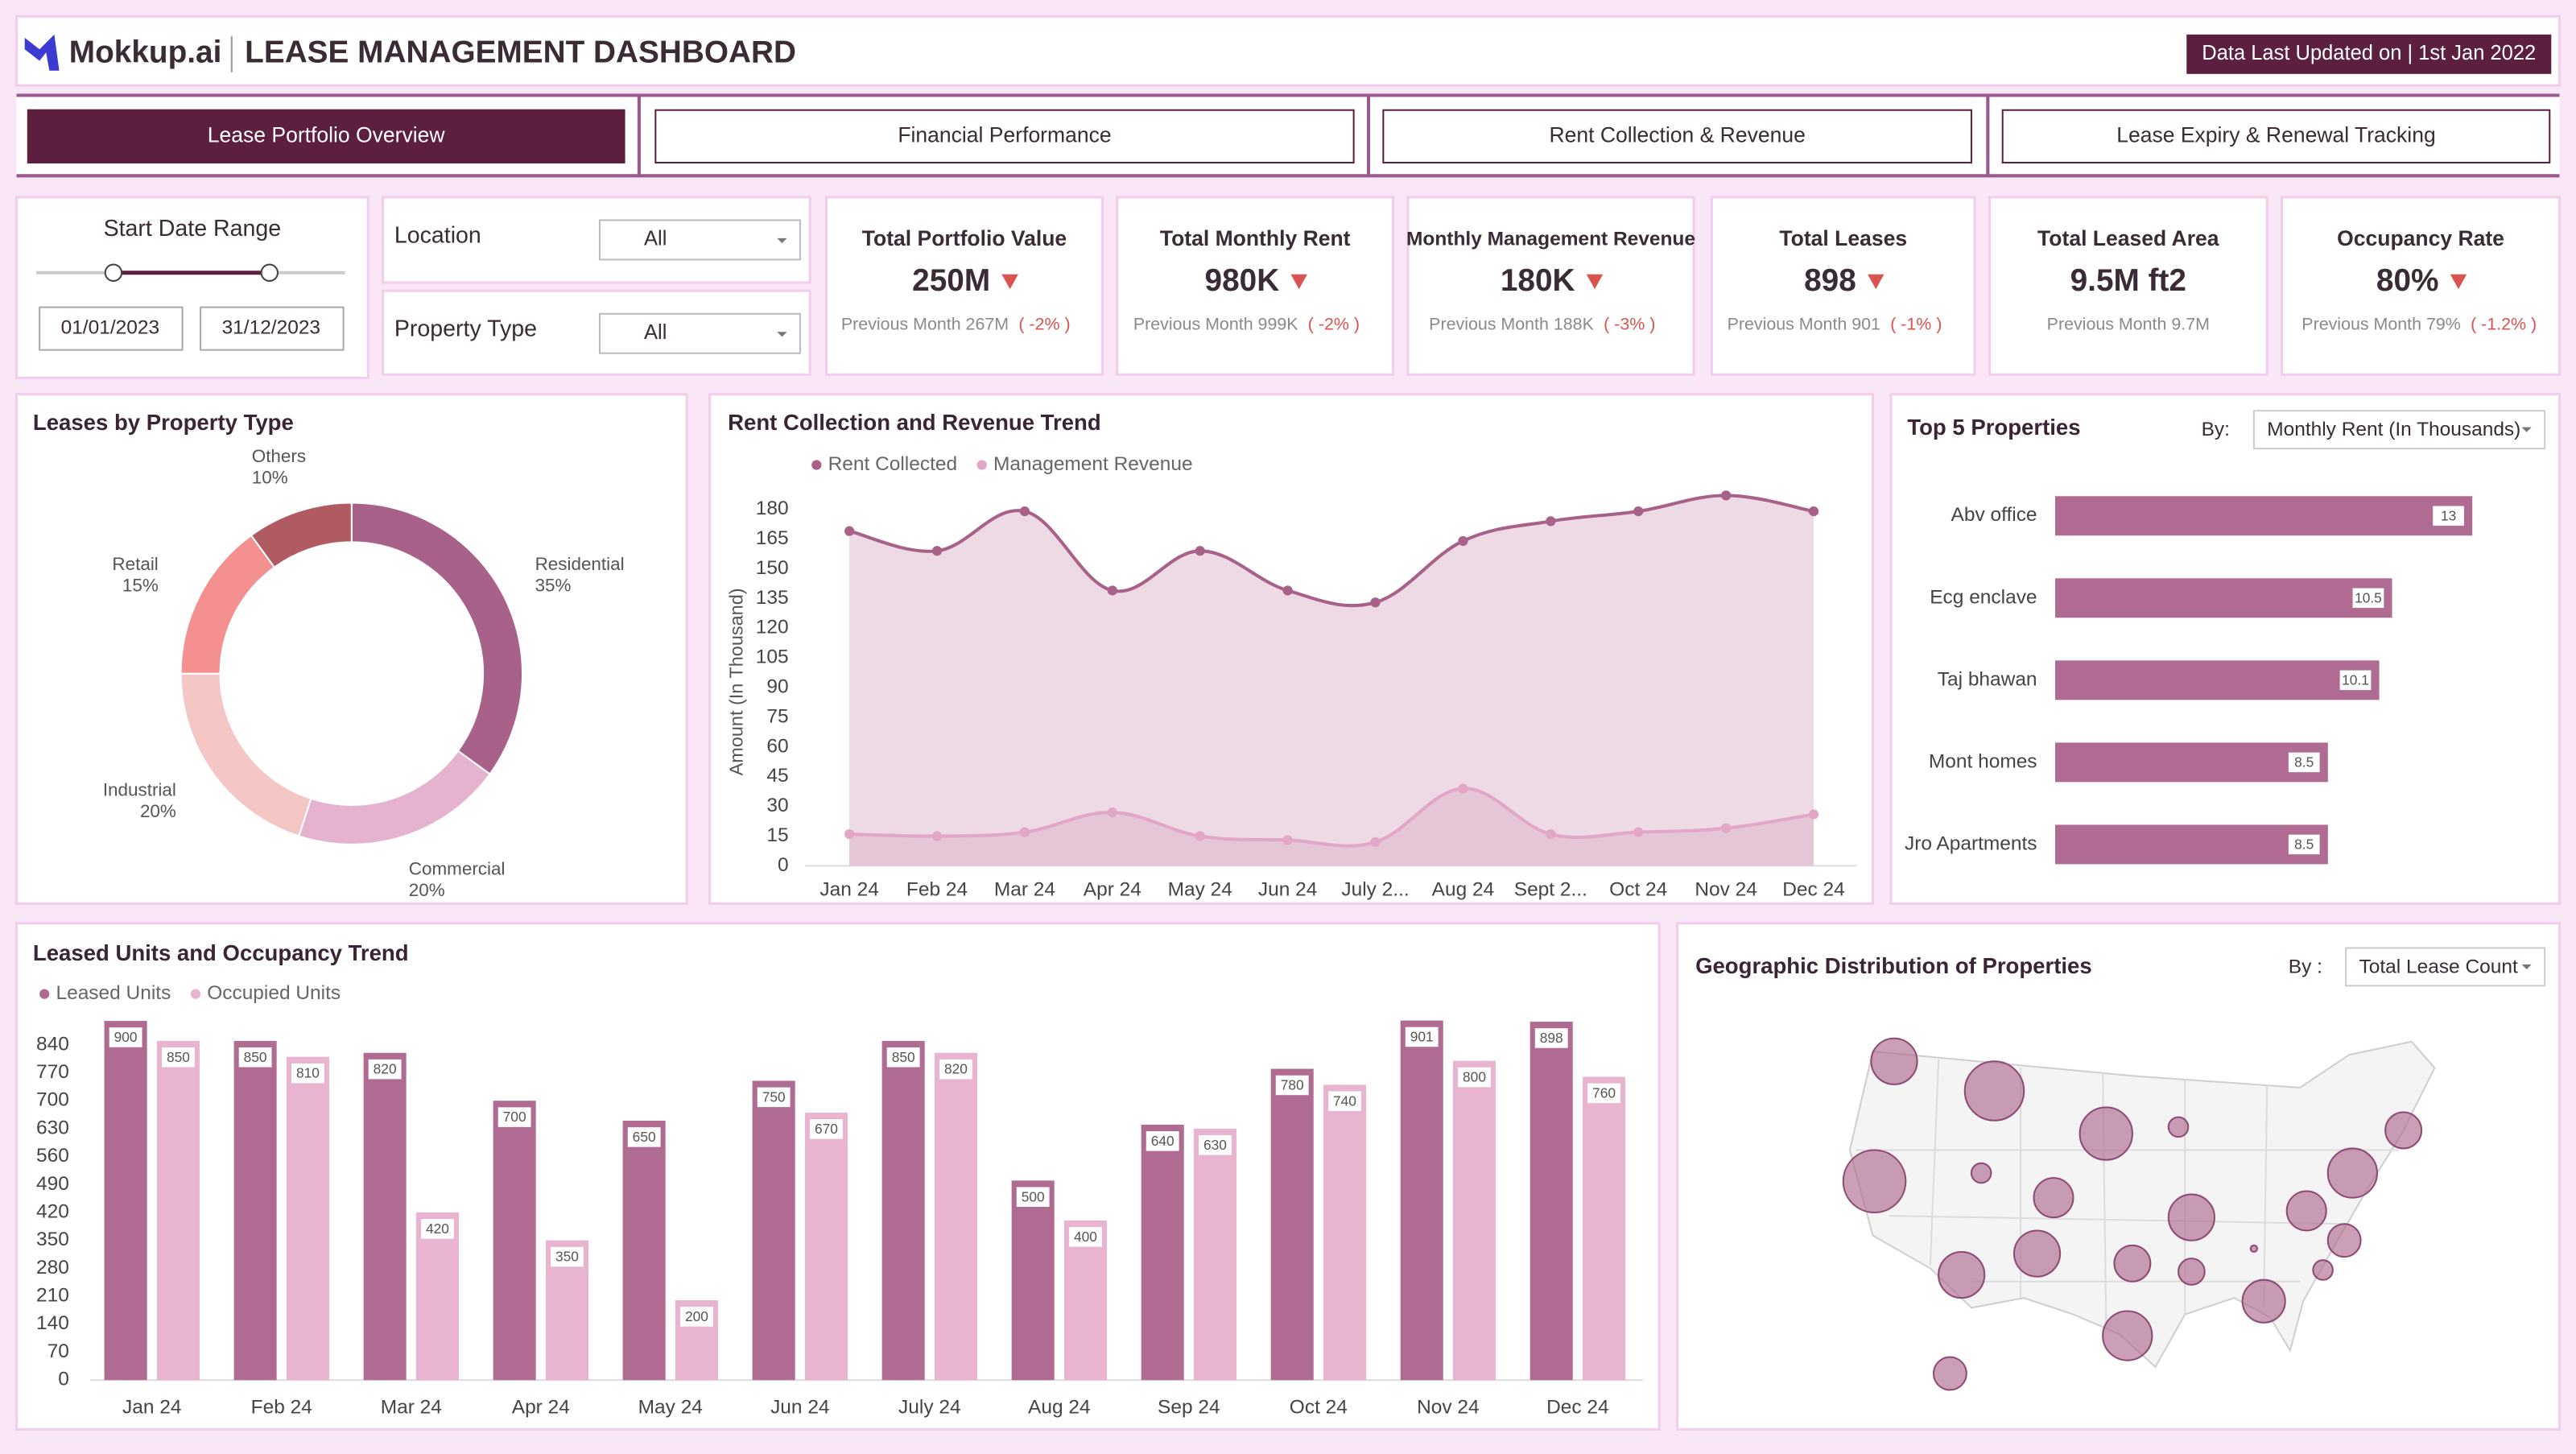 The image size is (2576, 1454). Describe the element at coordinates (2438, 966) in the screenshot. I see `by-value: Total Lease Count` at that location.